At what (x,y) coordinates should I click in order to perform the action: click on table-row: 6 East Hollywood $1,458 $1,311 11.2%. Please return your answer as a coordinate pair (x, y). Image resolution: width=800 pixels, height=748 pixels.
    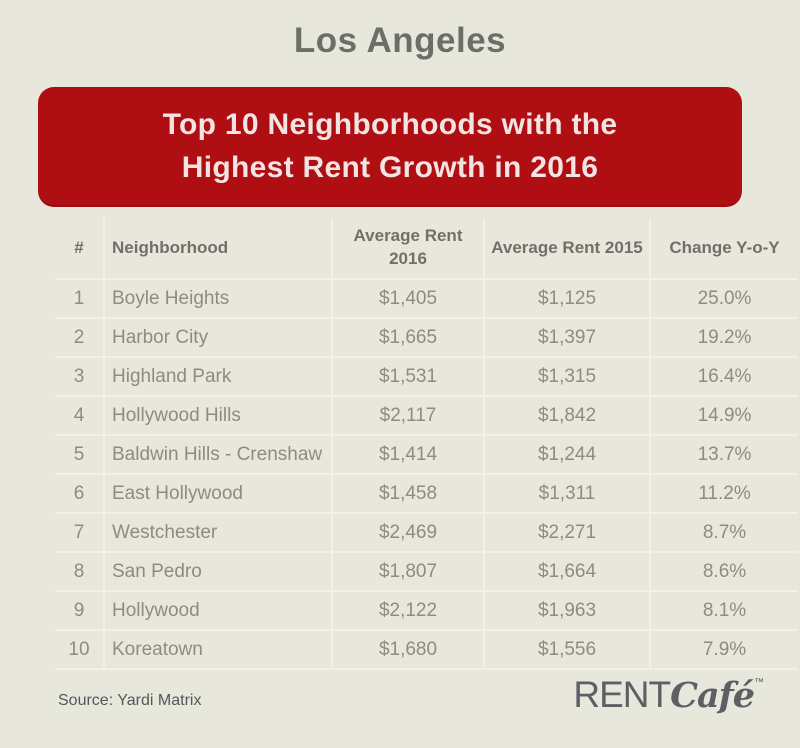
    Looking at the image, I should click on (426, 493).